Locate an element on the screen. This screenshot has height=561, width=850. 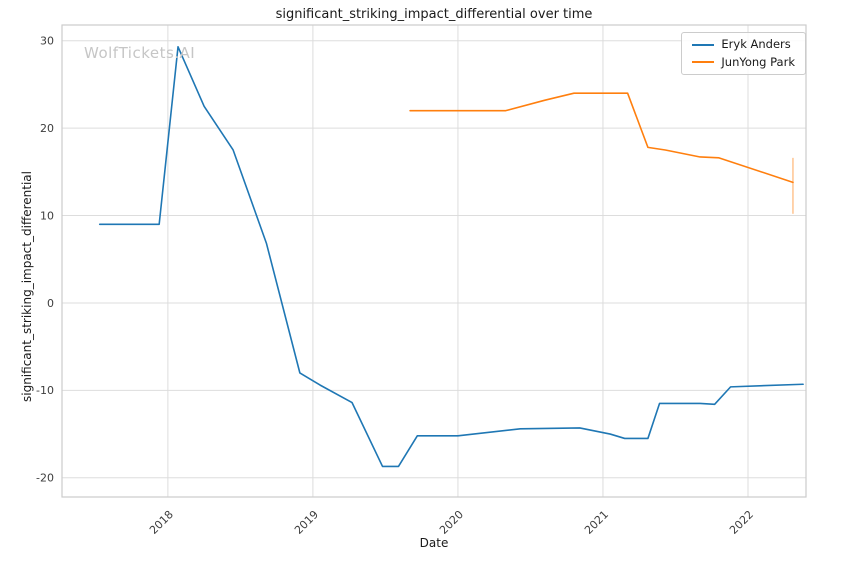
series-line-junyong-park is located at coordinates (601, 138).